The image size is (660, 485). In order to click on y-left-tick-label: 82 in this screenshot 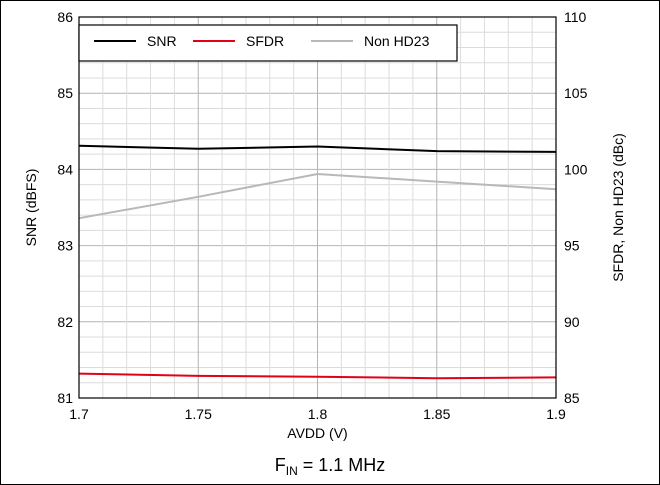, I will do `click(65, 322)`.